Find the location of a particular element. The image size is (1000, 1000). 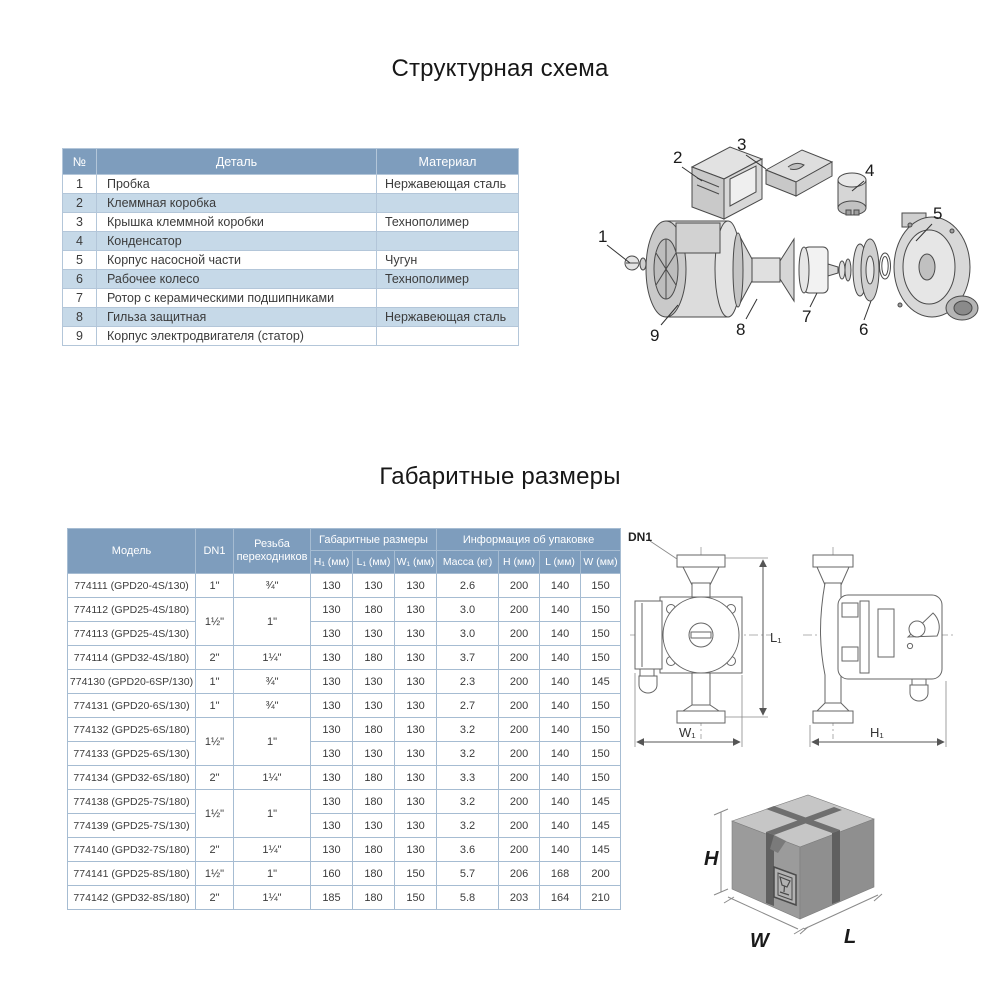

box-dimension-lines is located at coordinates (798, 871).